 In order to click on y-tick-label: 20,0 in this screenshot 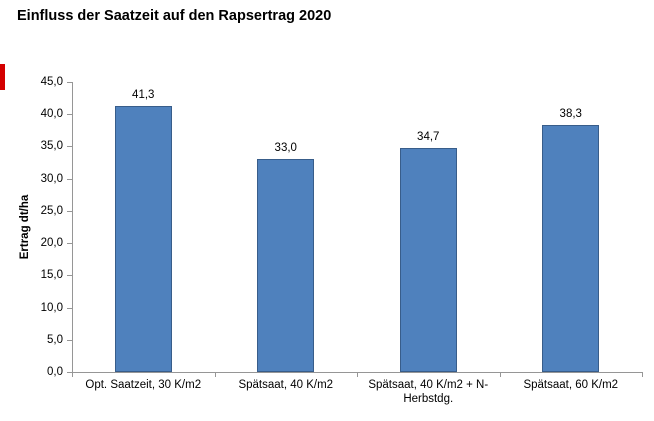, I will do `click(51, 243)`.